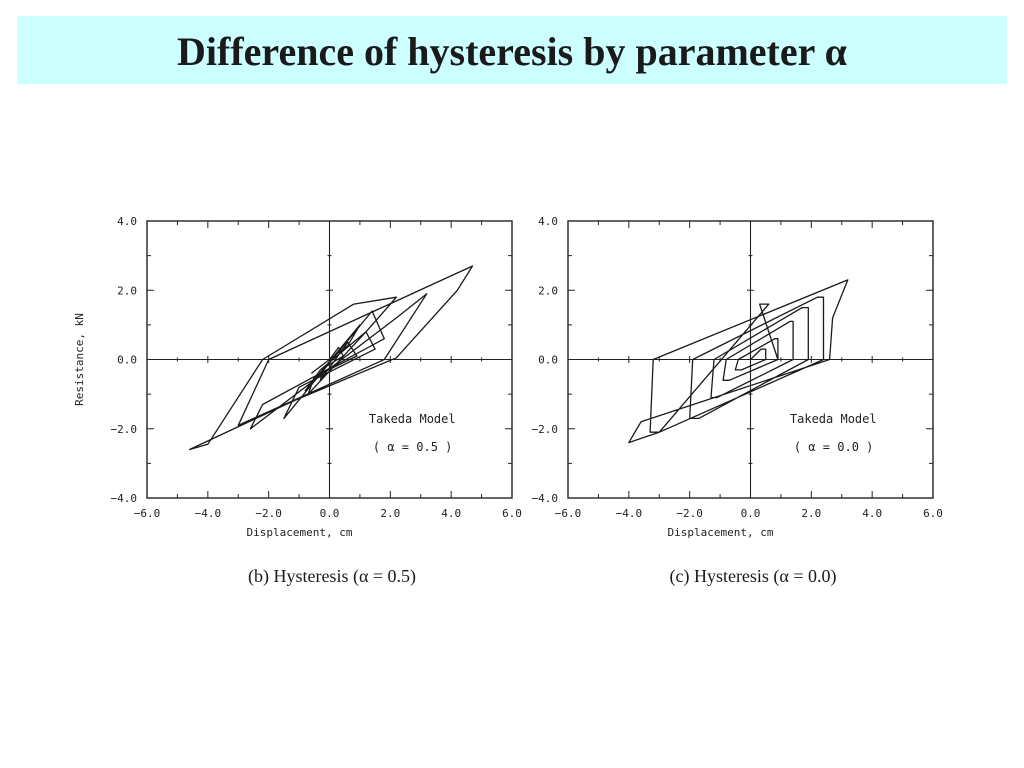 The width and height of the screenshot is (1024, 768). Describe the element at coordinates (79, 359) in the screenshot. I see `y-axis-label: Resistance, kN` at that location.